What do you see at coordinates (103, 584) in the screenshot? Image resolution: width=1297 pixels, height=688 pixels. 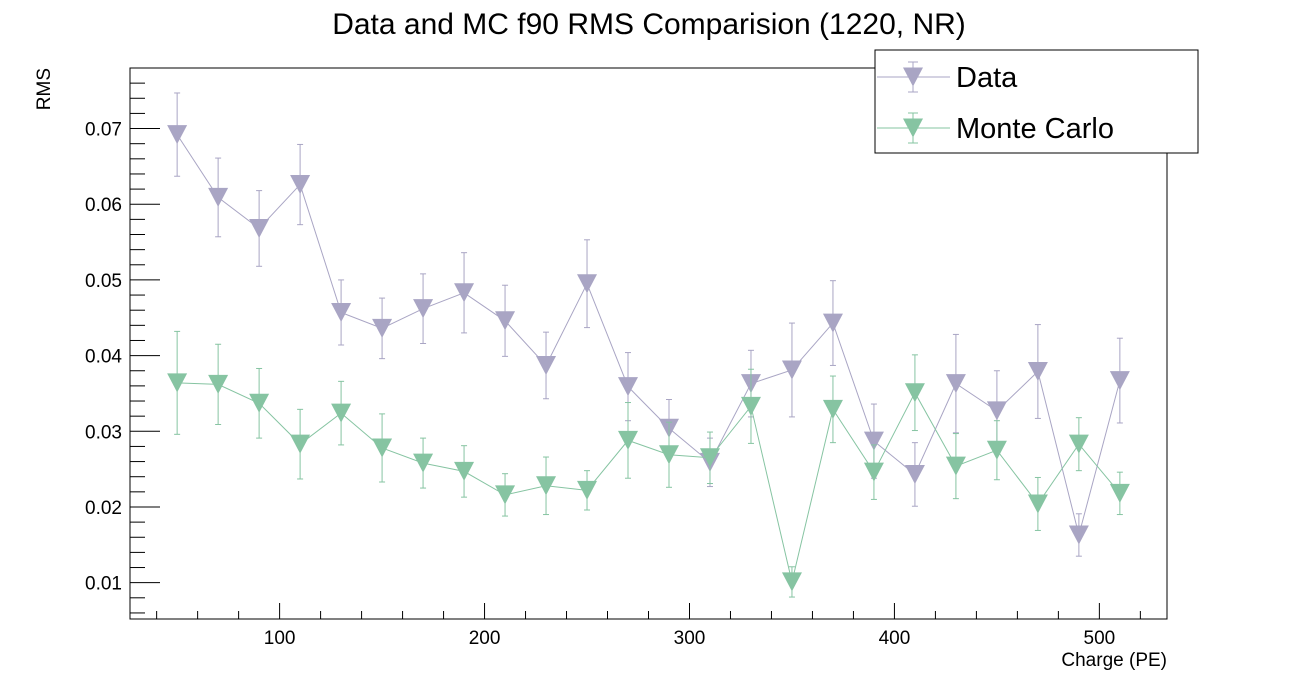 I see `y-tick-label: 0.01` at bounding box center [103, 584].